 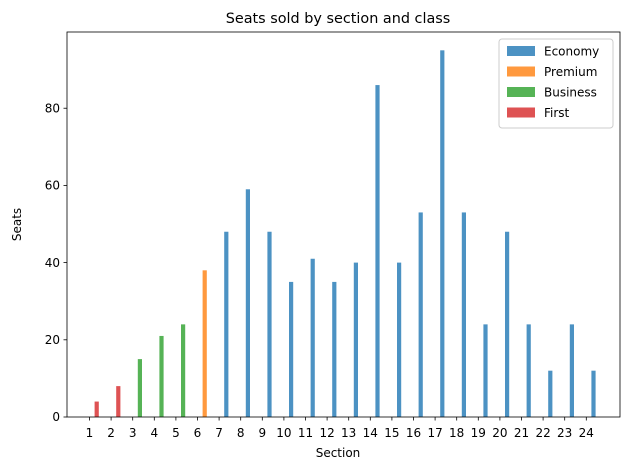 I want to click on legend-label-first: First, so click(x=557, y=113).